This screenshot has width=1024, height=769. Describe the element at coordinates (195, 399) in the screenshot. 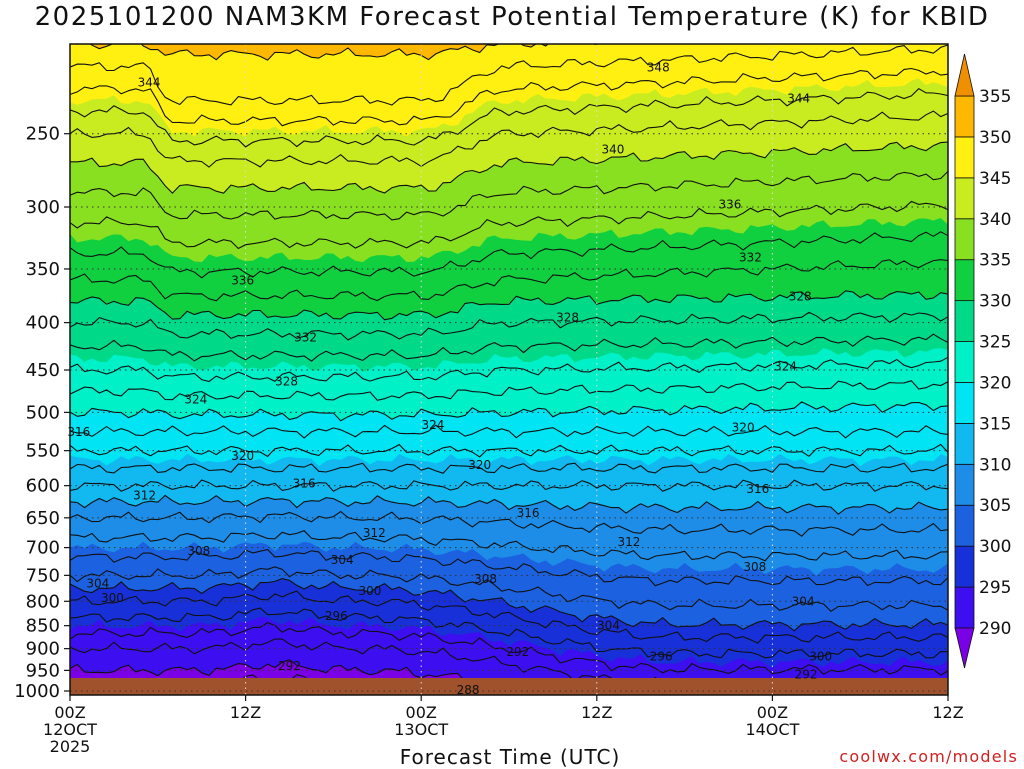

I see `contour-label: 324` at that location.